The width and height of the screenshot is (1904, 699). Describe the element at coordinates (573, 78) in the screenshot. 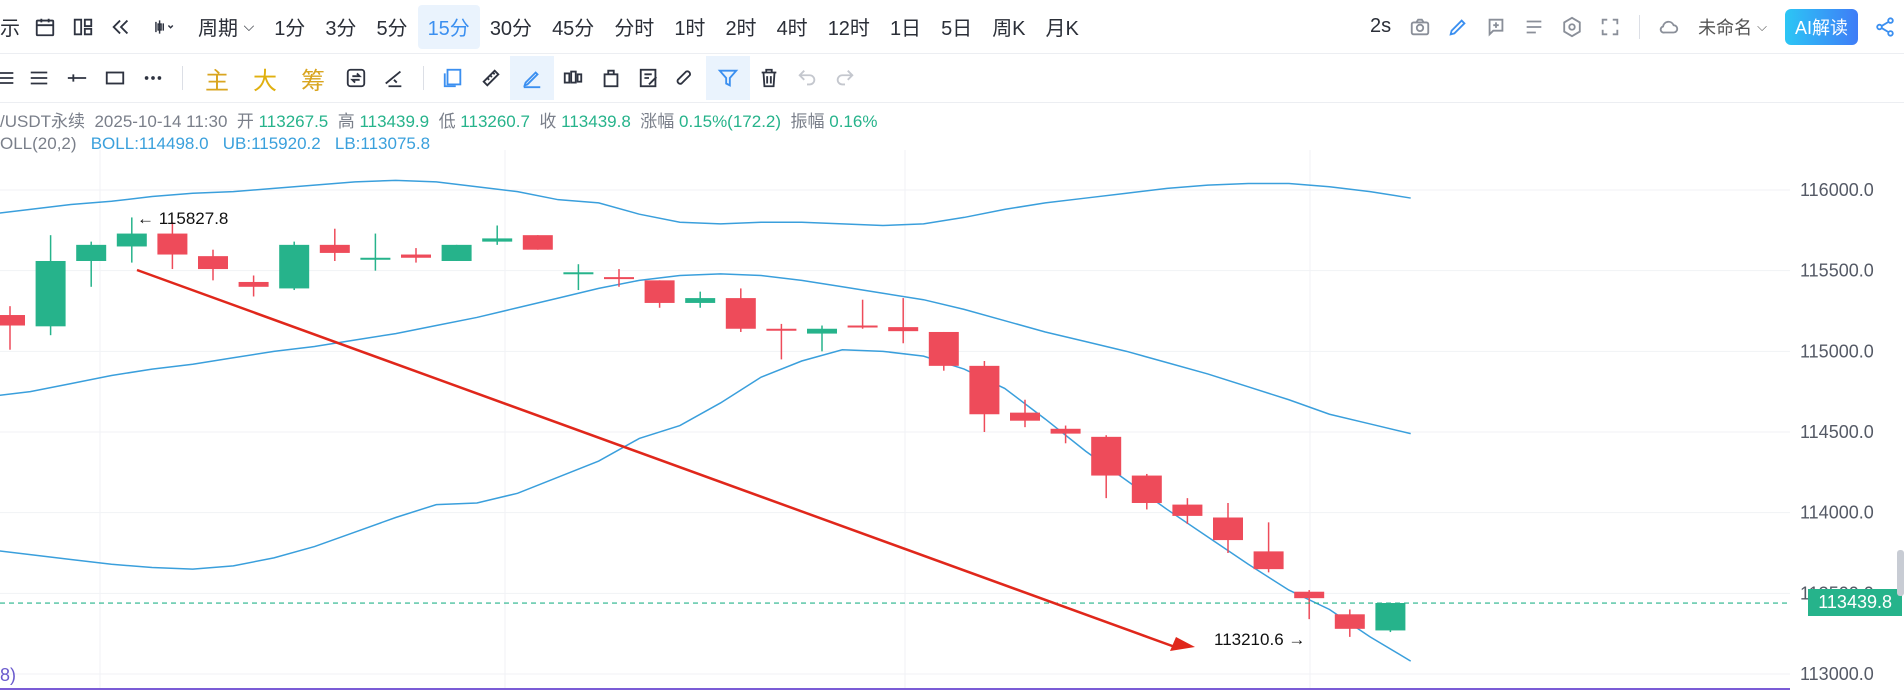

I see `candle-tool-icon` at that location.